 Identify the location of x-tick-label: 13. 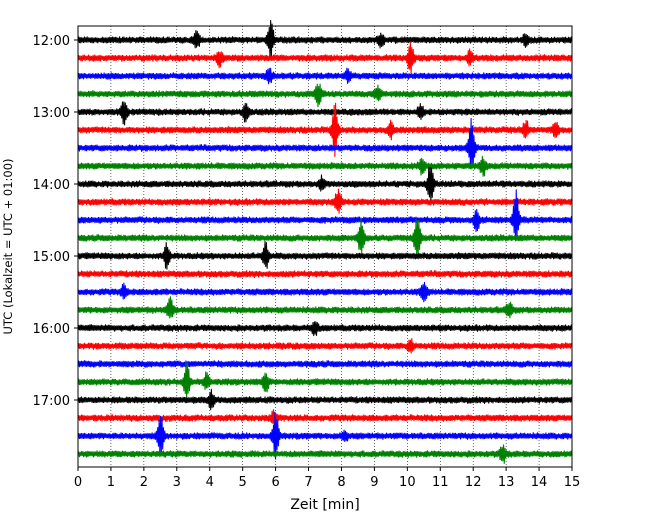
(506, 482).